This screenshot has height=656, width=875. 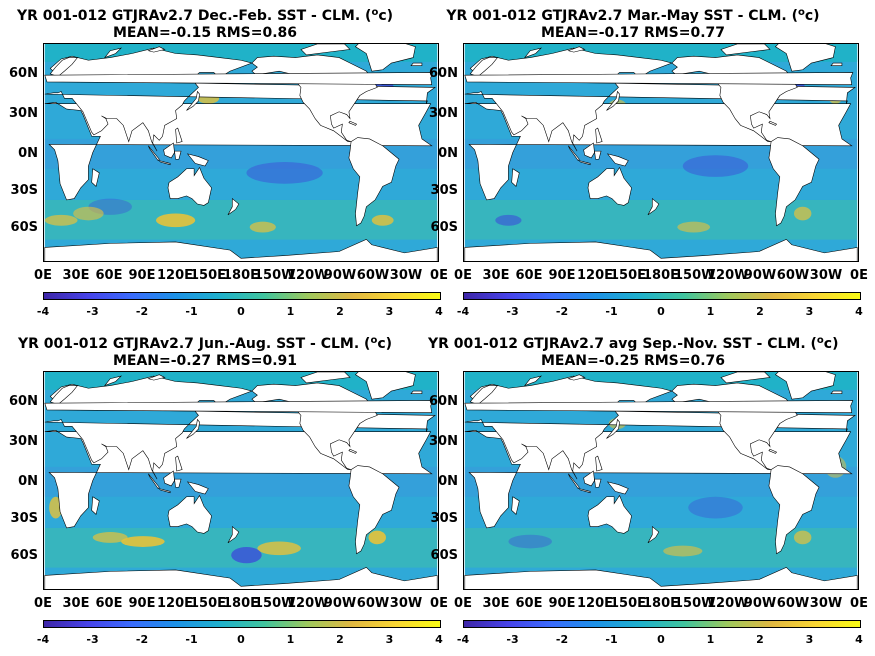 I want to click on lon-tick-label: 180E, so click(x=241, y=603).